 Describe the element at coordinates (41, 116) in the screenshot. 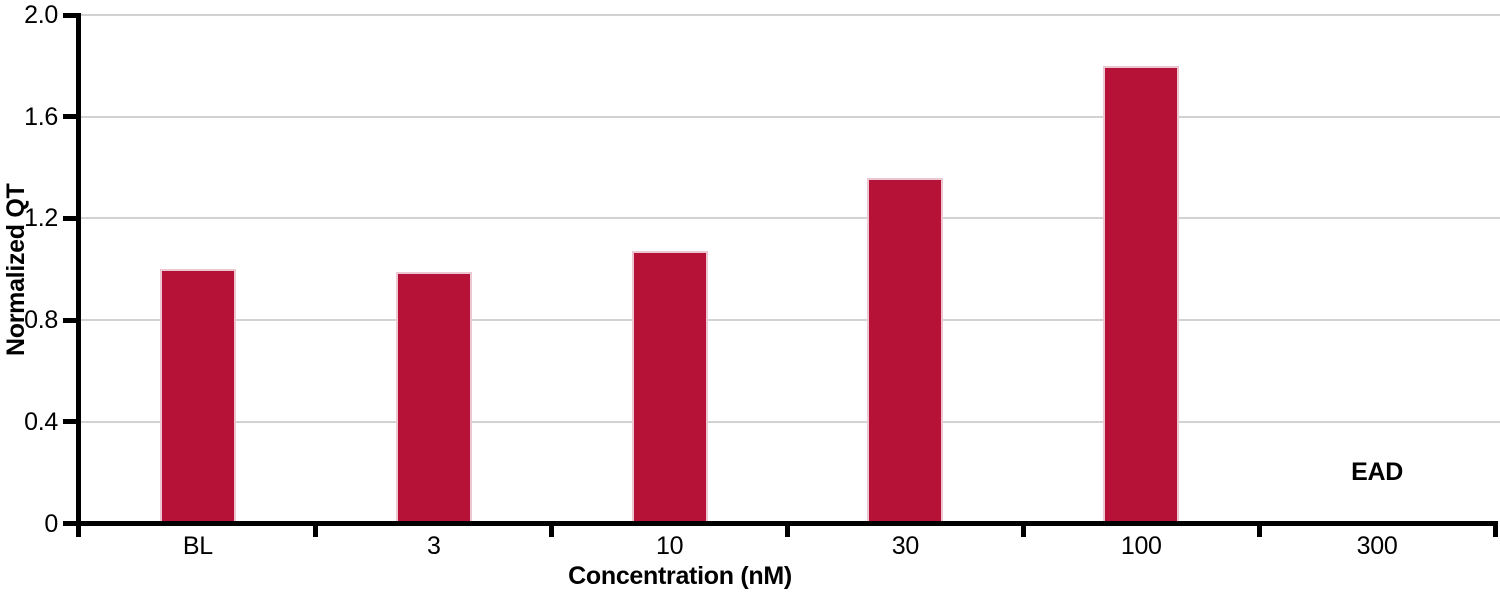

I see `y-tick-label-1.6: 1.6` at that location.